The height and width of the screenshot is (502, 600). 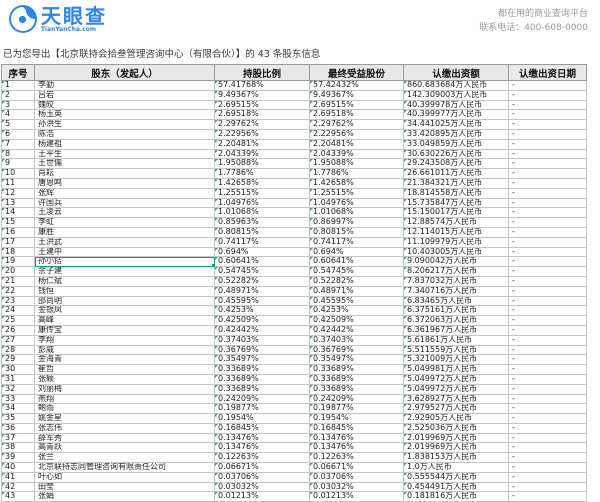 What do you see at coordinates (124, 438) in the screenshot?
I see `cell-shareholder: 薛军秀` at bounding box center [124, 438].